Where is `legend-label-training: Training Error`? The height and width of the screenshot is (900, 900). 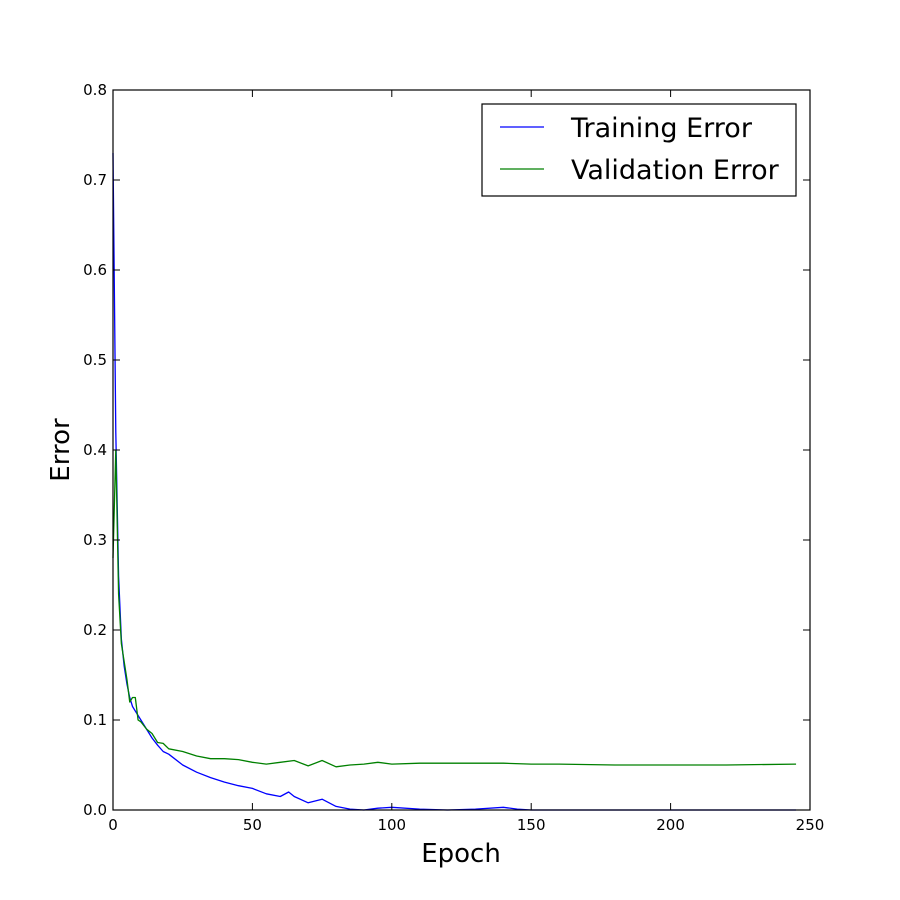 legend-label-training: Training Error is located at coordinates (661, 128).